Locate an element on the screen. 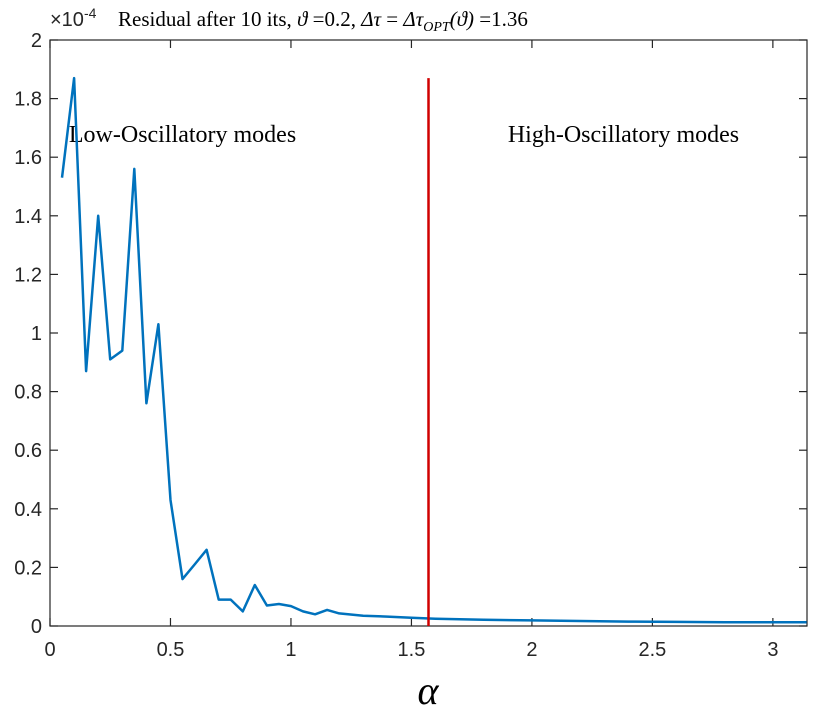  y-tick-label: 1.4 is located at coordinates (28, 217).